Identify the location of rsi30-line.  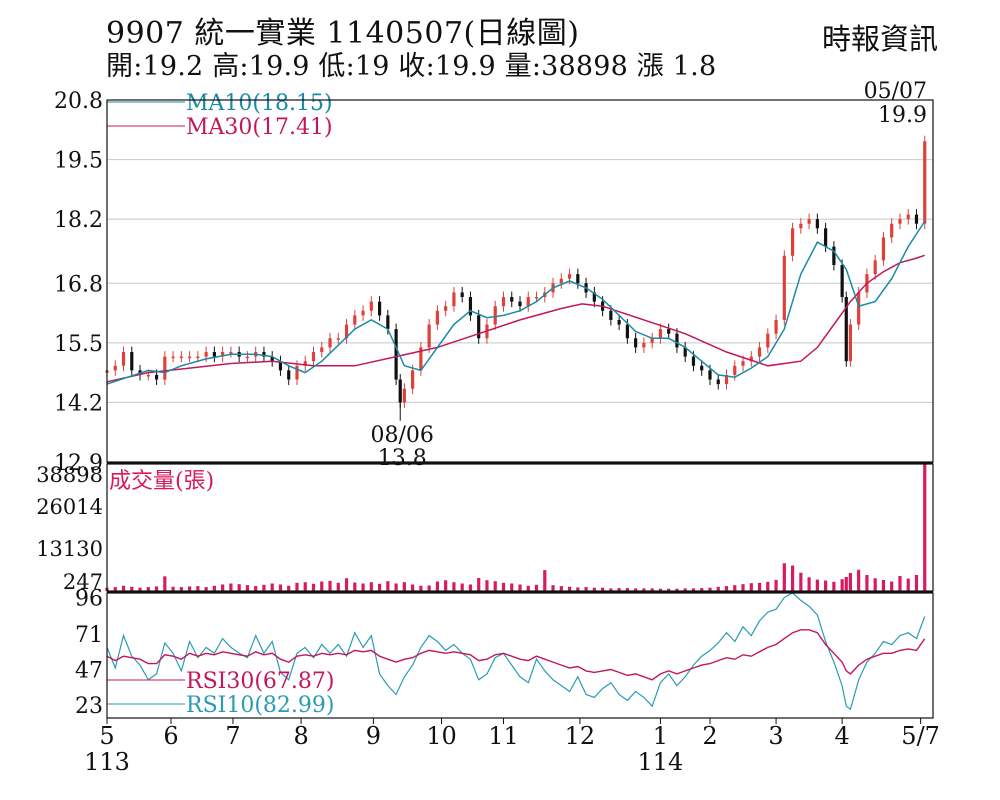
(516, 655).